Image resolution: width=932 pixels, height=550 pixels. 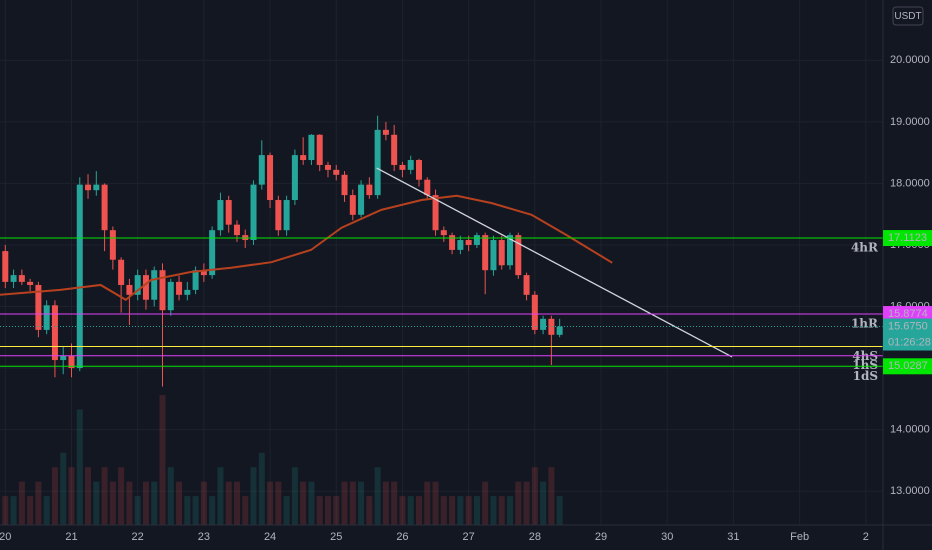 I want to click on moving-average, so click(x=306, y=247).